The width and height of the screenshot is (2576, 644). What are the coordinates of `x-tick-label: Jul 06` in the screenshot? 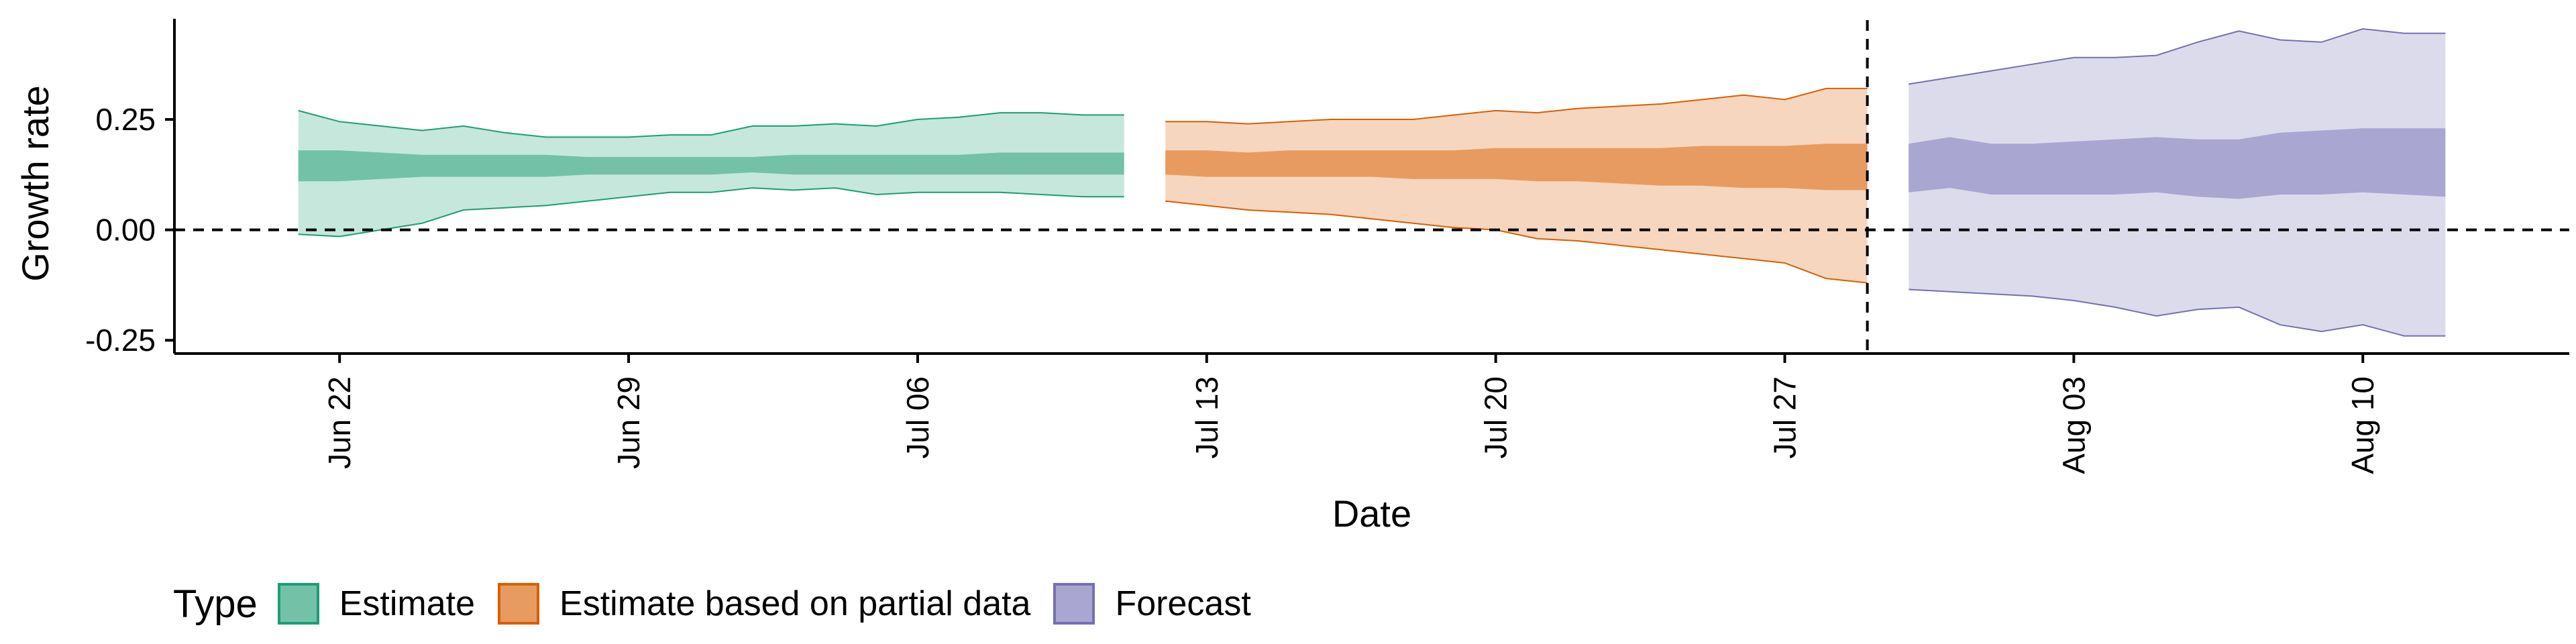 It's located at (917, 417).